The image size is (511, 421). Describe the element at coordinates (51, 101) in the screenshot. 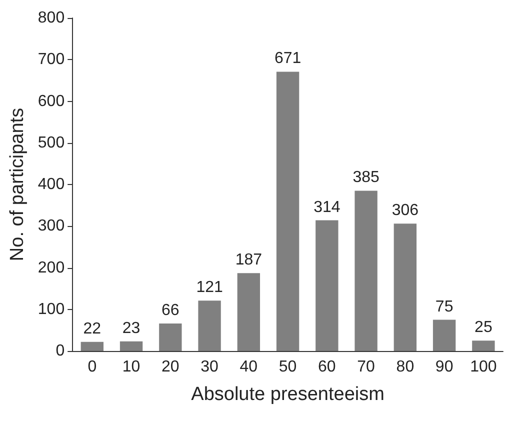

I see `y-tick-label: 600` at that location.